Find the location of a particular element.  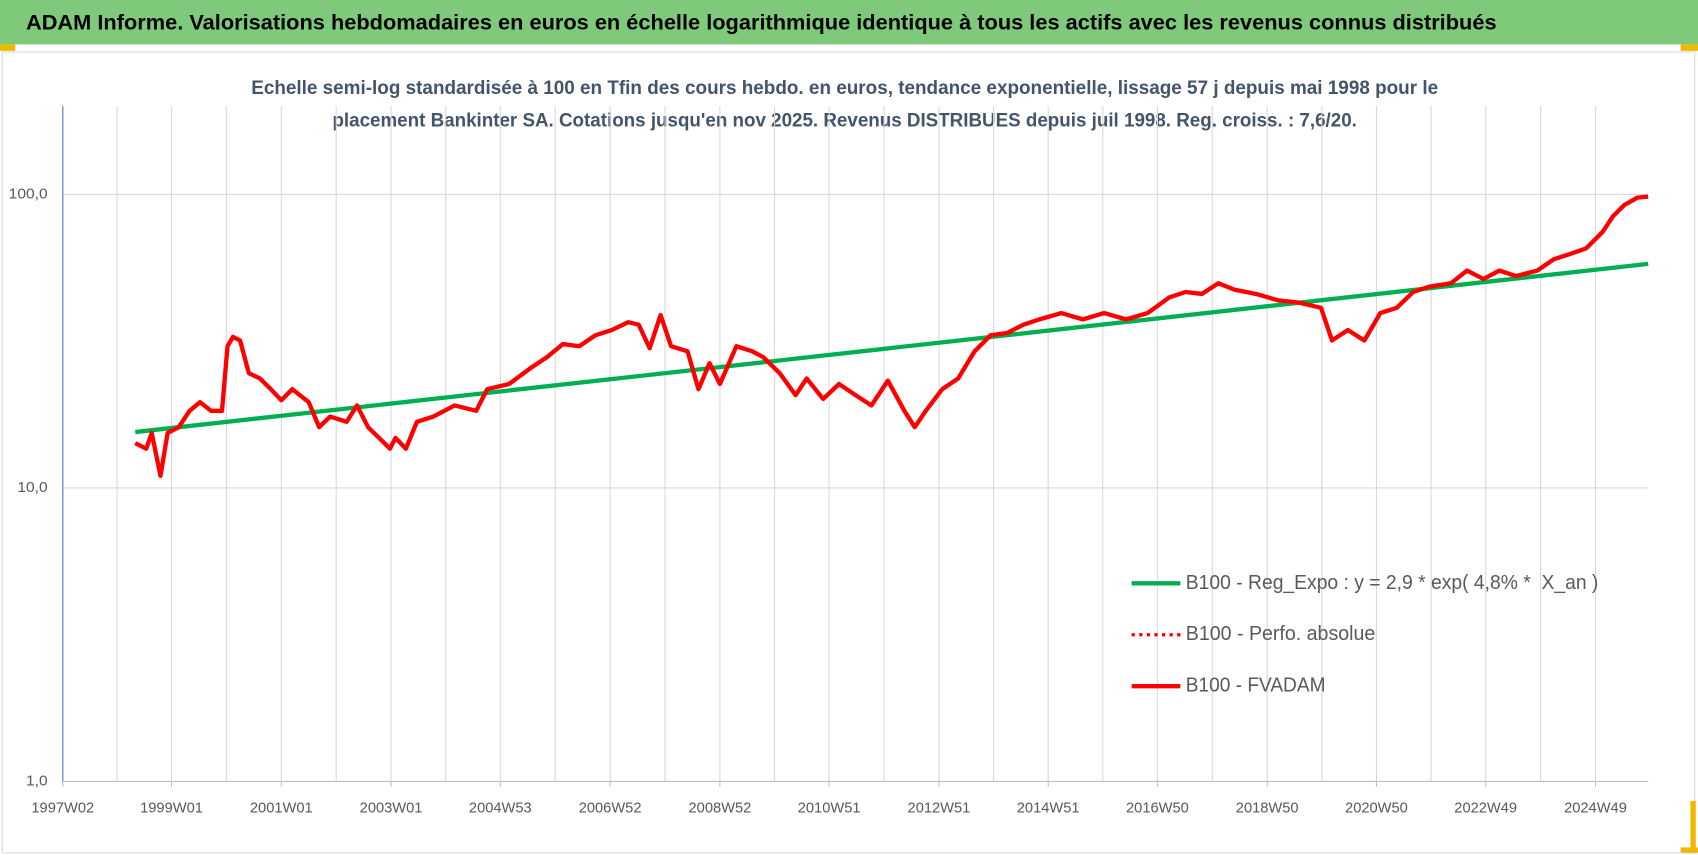

x-tick-label: 2016W50 is located at coordinates (1157, 807).